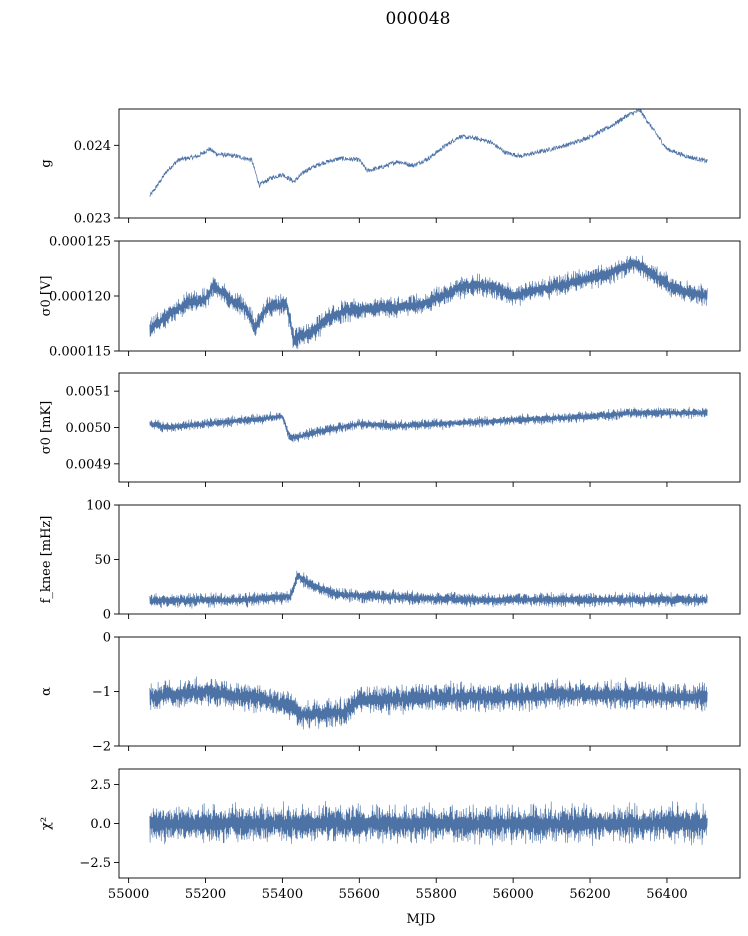 The image size is (748, 936). Describe the element at coordinates (80, 352) in the screenshot. I see `y-tick-label: 0.000115` at that location.